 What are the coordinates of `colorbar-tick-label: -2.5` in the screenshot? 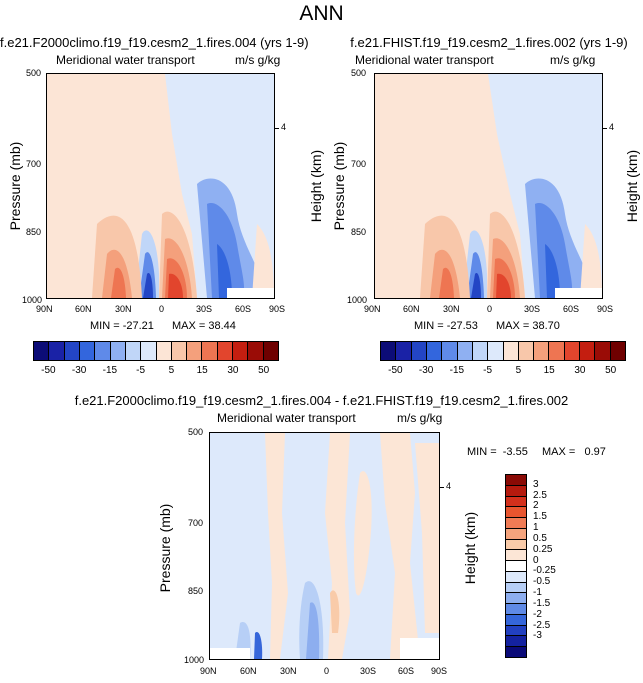 It's located at (542, 625).